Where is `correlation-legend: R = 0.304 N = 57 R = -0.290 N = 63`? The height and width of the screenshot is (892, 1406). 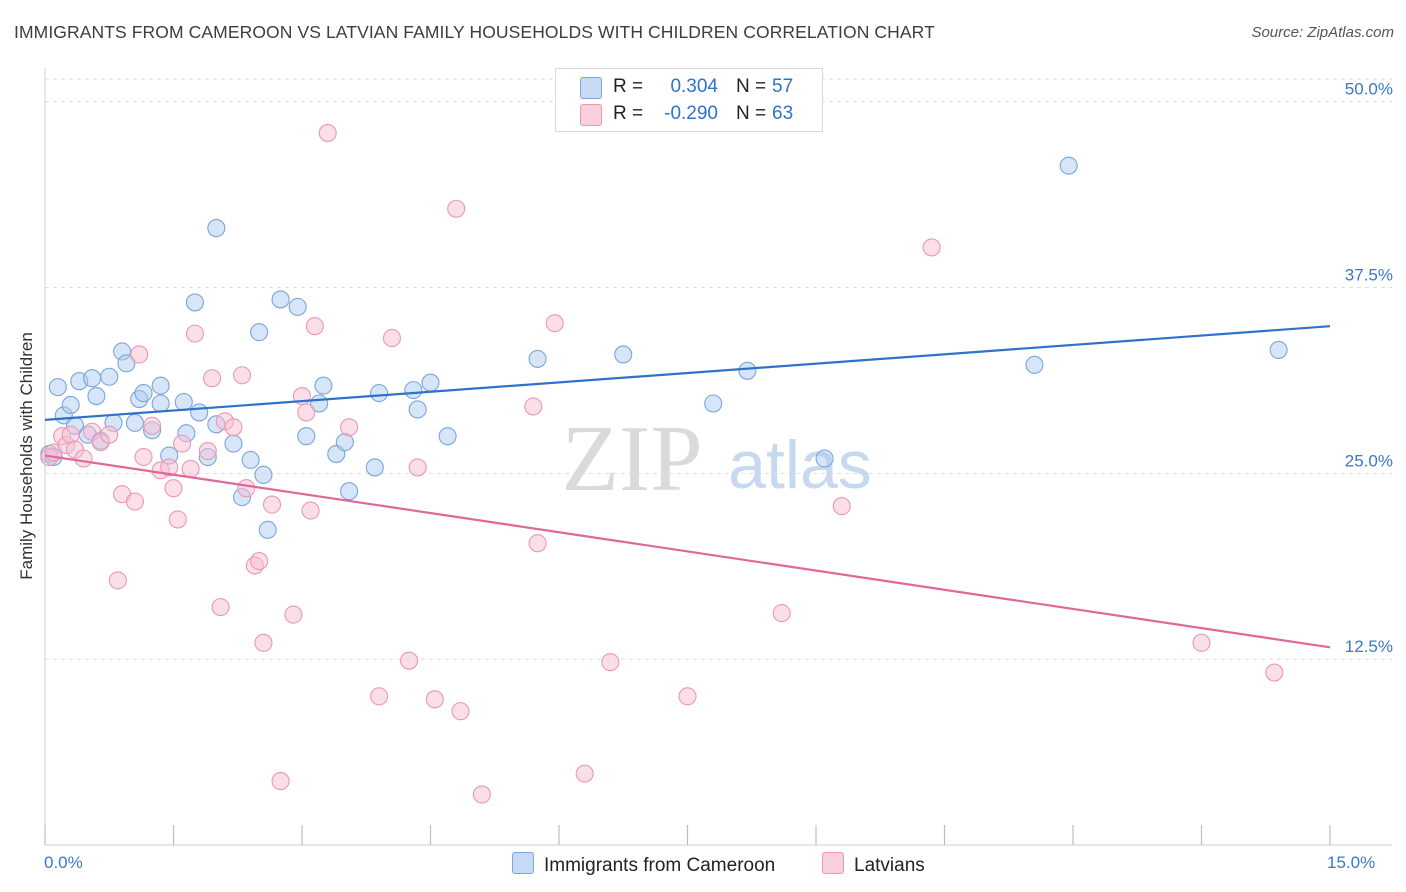
correlation-legend: R = 0.304 N = 57 R = -0.290 N = 63 is located at coordinates (689, 100).